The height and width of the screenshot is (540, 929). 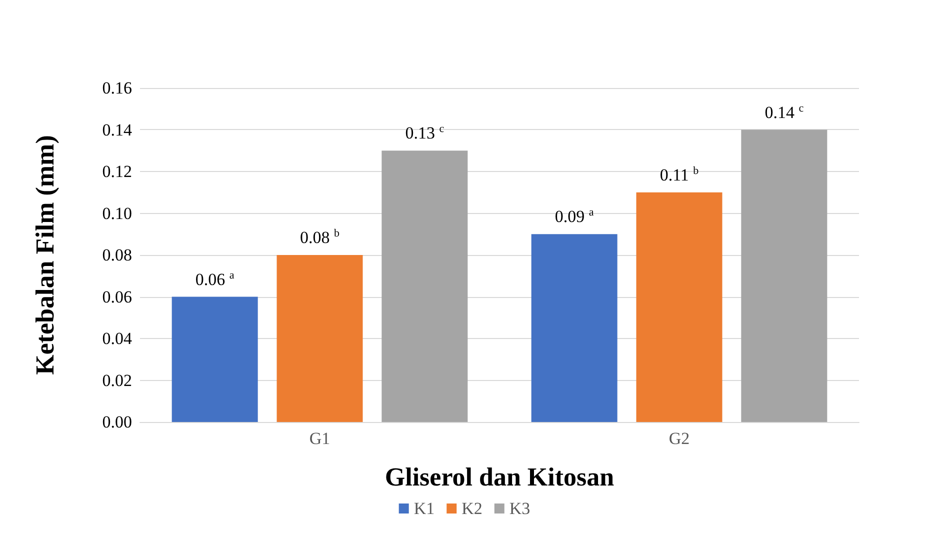 What do you see at coordinates (117, 380) in the screenshot?
I see `y-tick-label: 0.02` at bounding box center [117, 380].